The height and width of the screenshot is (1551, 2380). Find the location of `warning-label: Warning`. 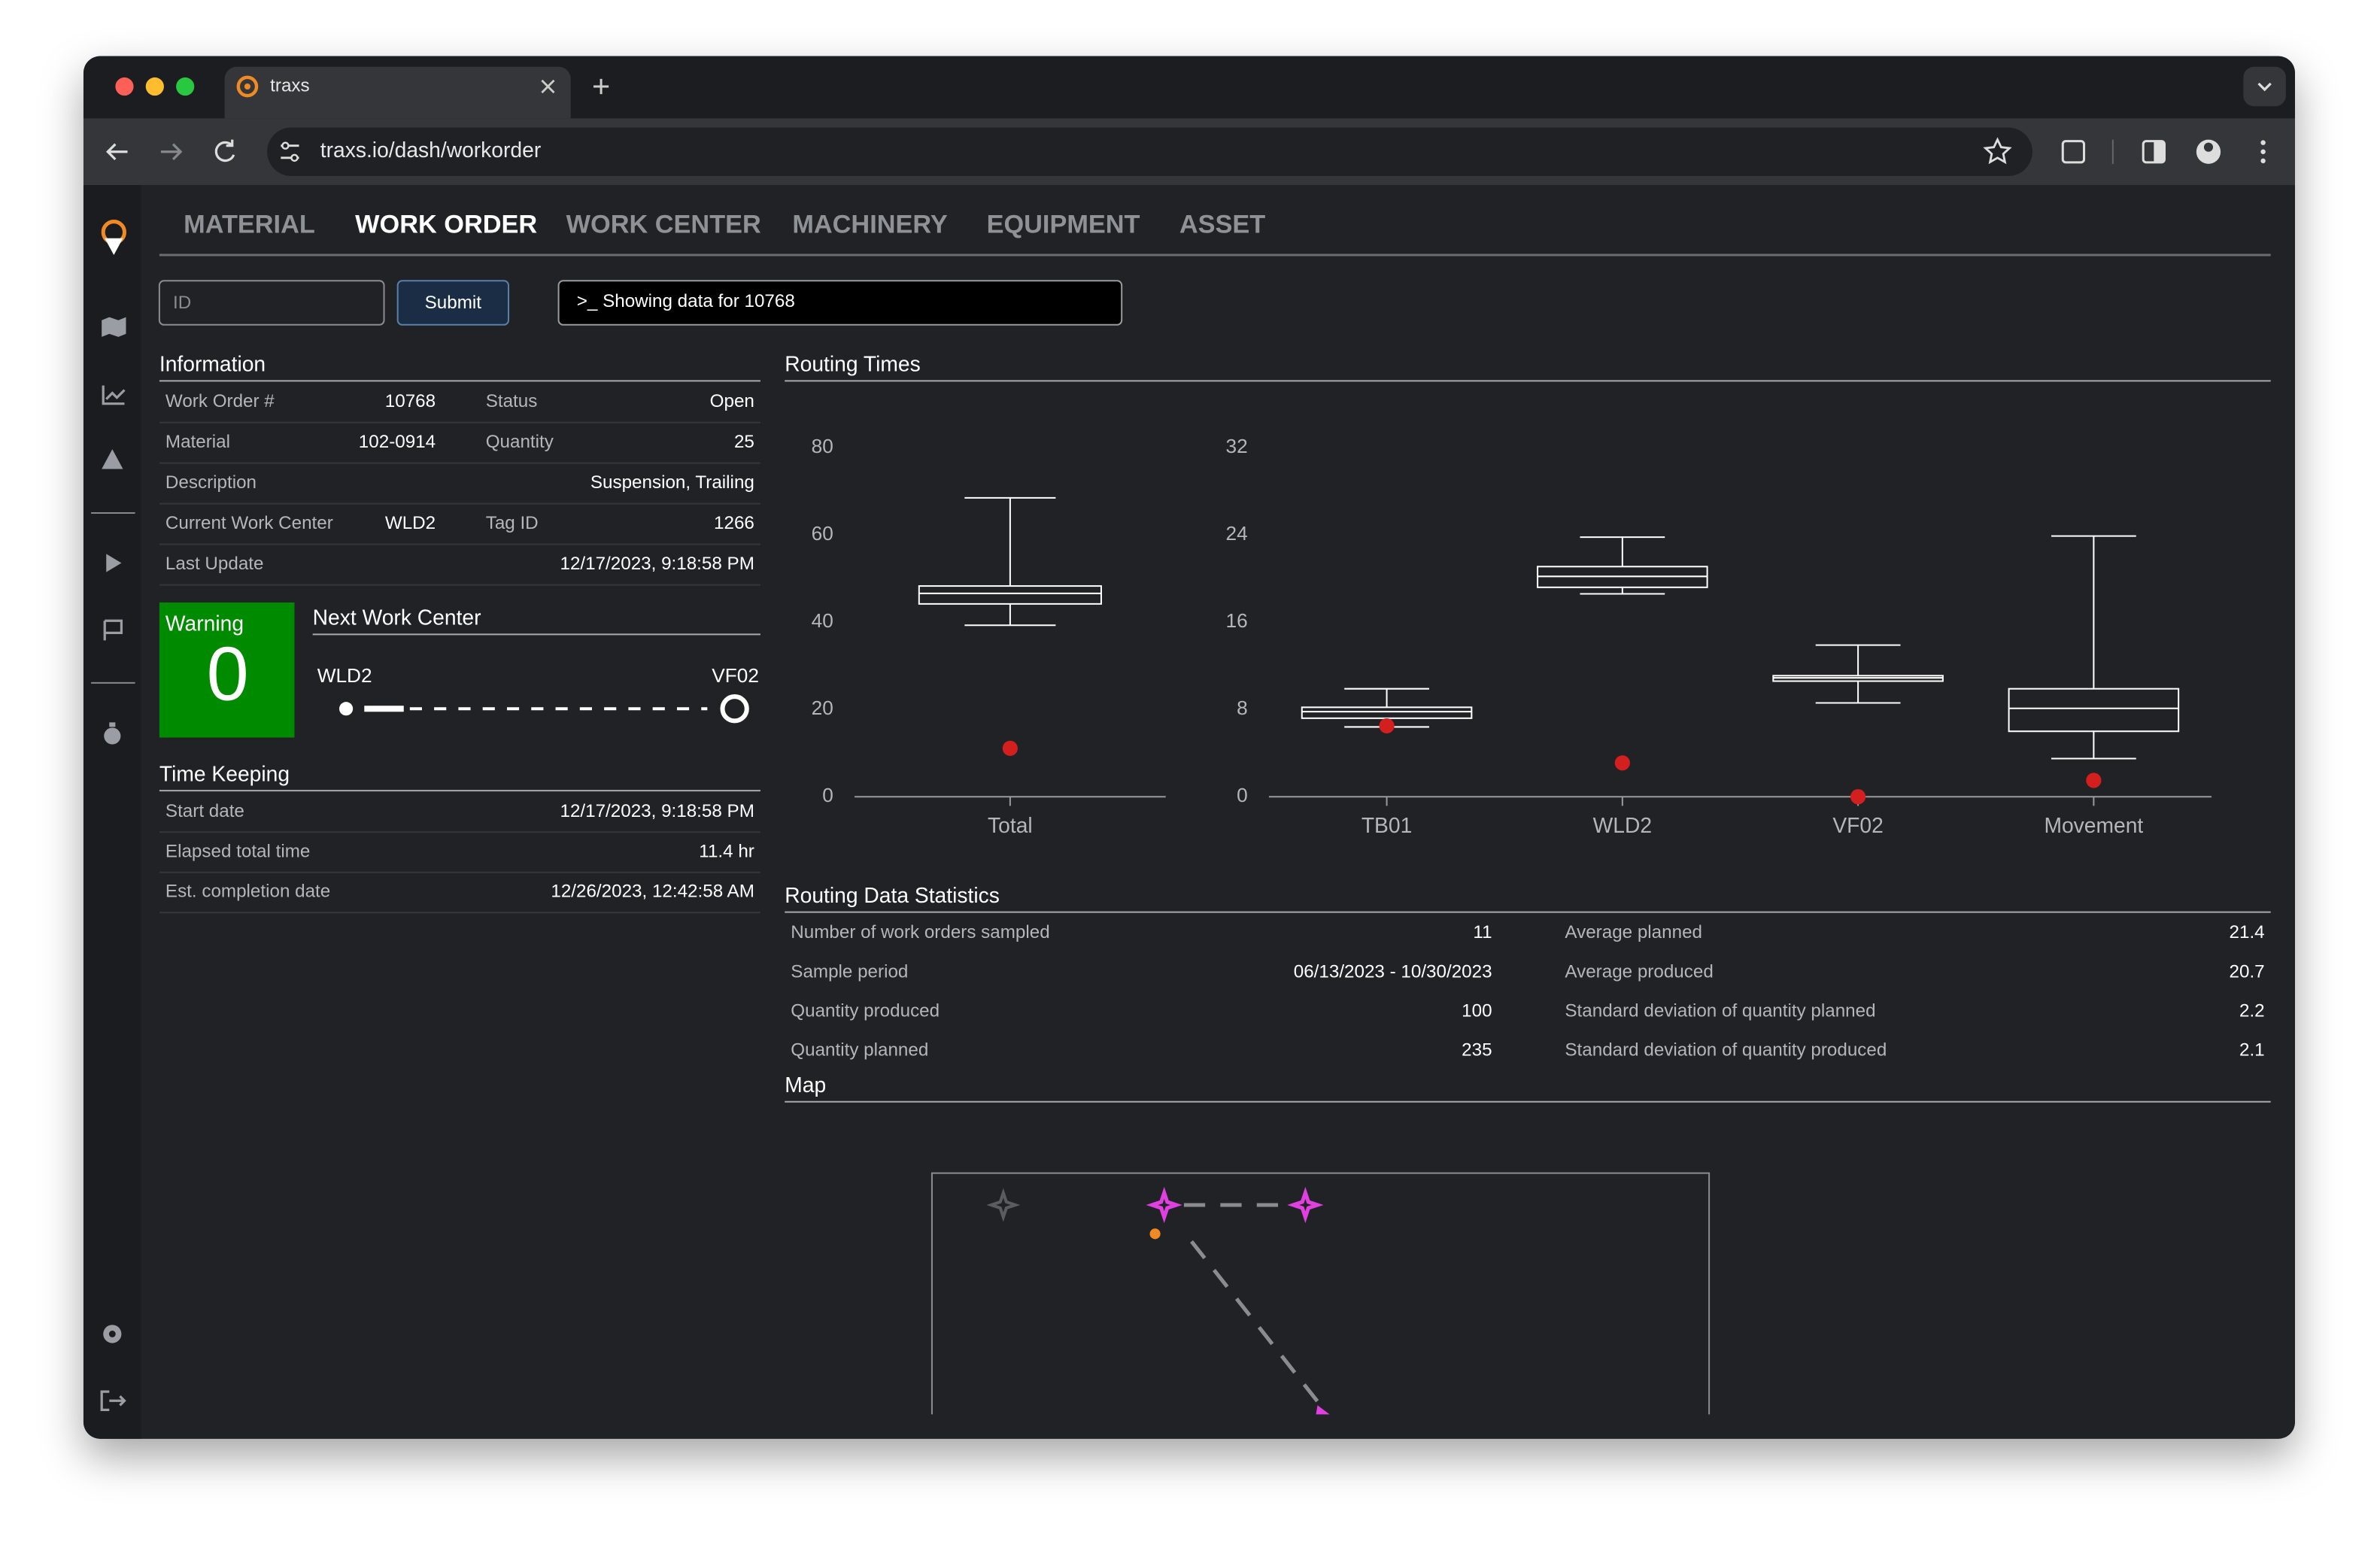

warning-label: Warning is located at coordinates (204, 624).